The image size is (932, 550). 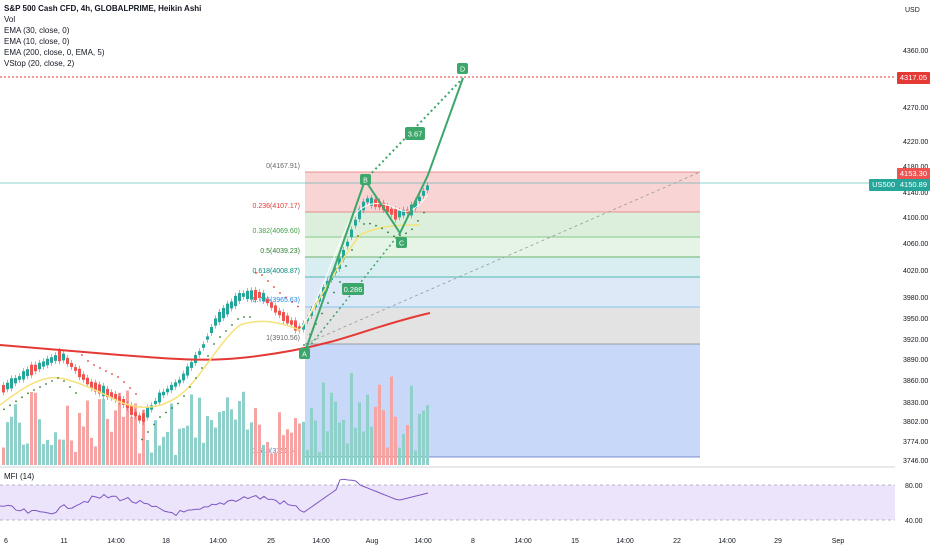 What do you see at coordinates (276, 206) in the screenshot?
I see `fib-label-236: 0.236(4107.17)` at bounding box center [276, 206].